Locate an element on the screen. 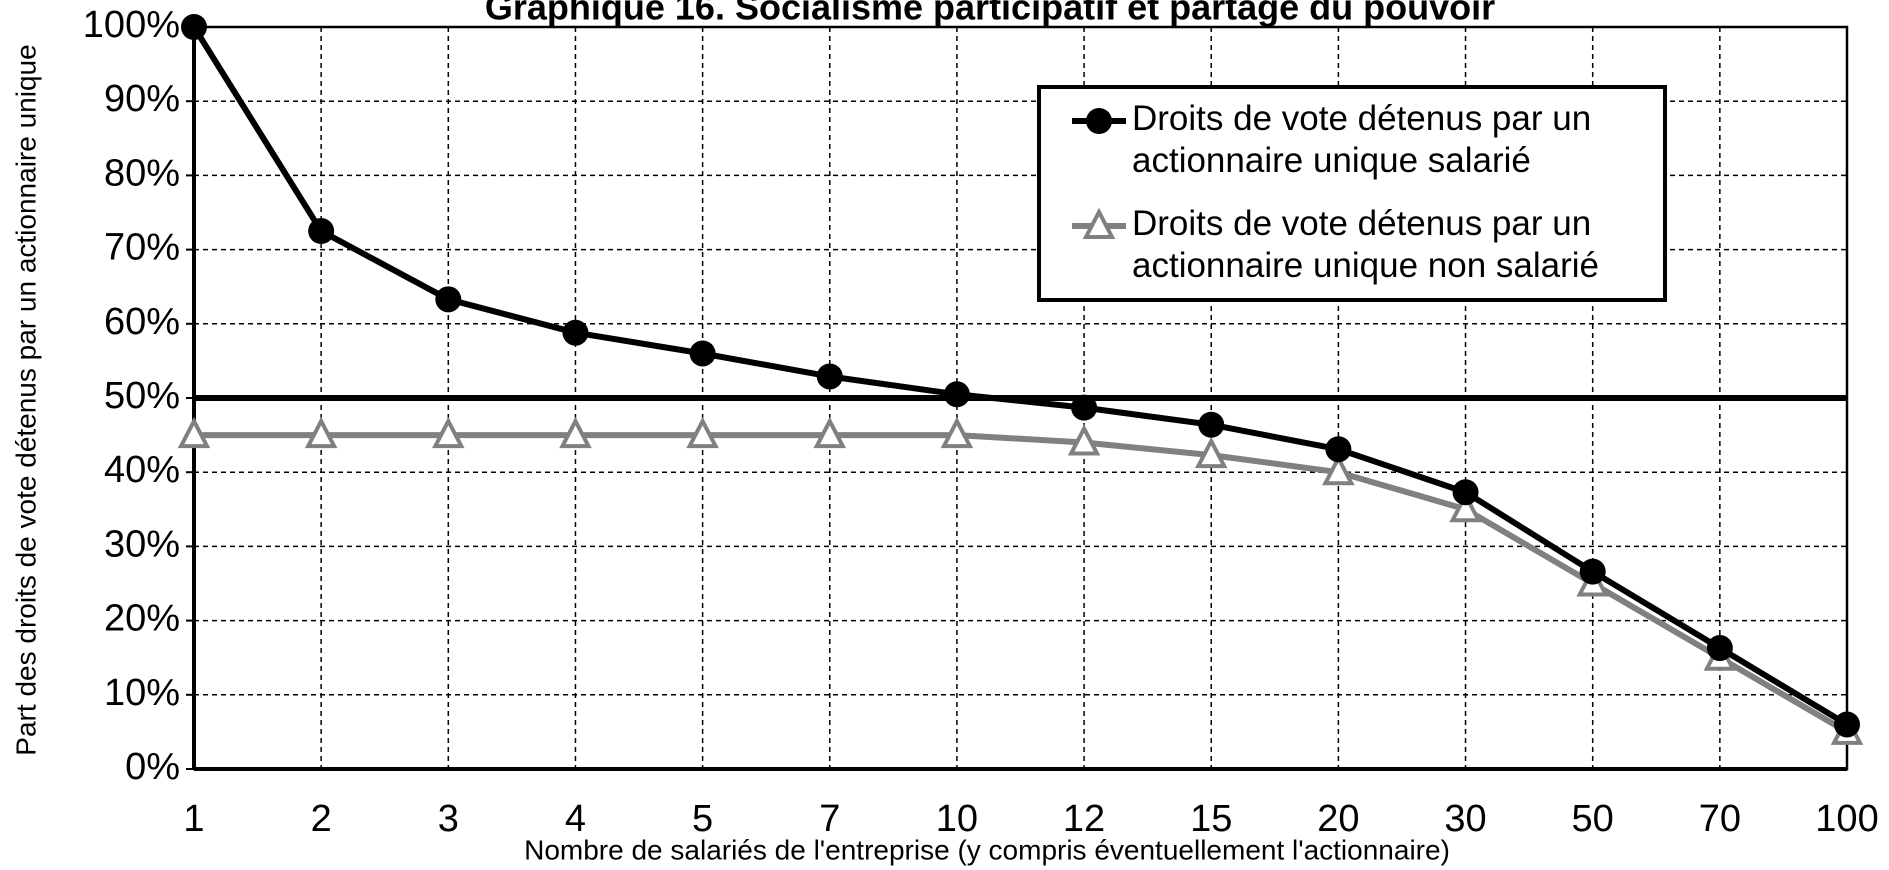 This screenshot has width=1889, height=870. y-tick-label: 30% is located at coordinates (142, 544).